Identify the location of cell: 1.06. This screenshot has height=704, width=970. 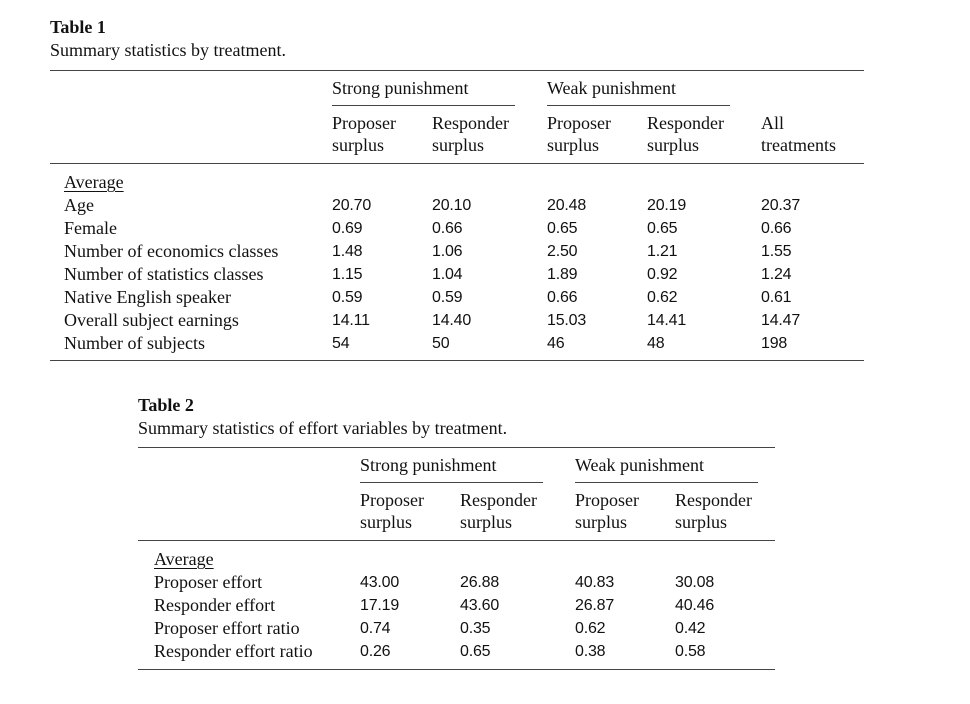
(447, 251).